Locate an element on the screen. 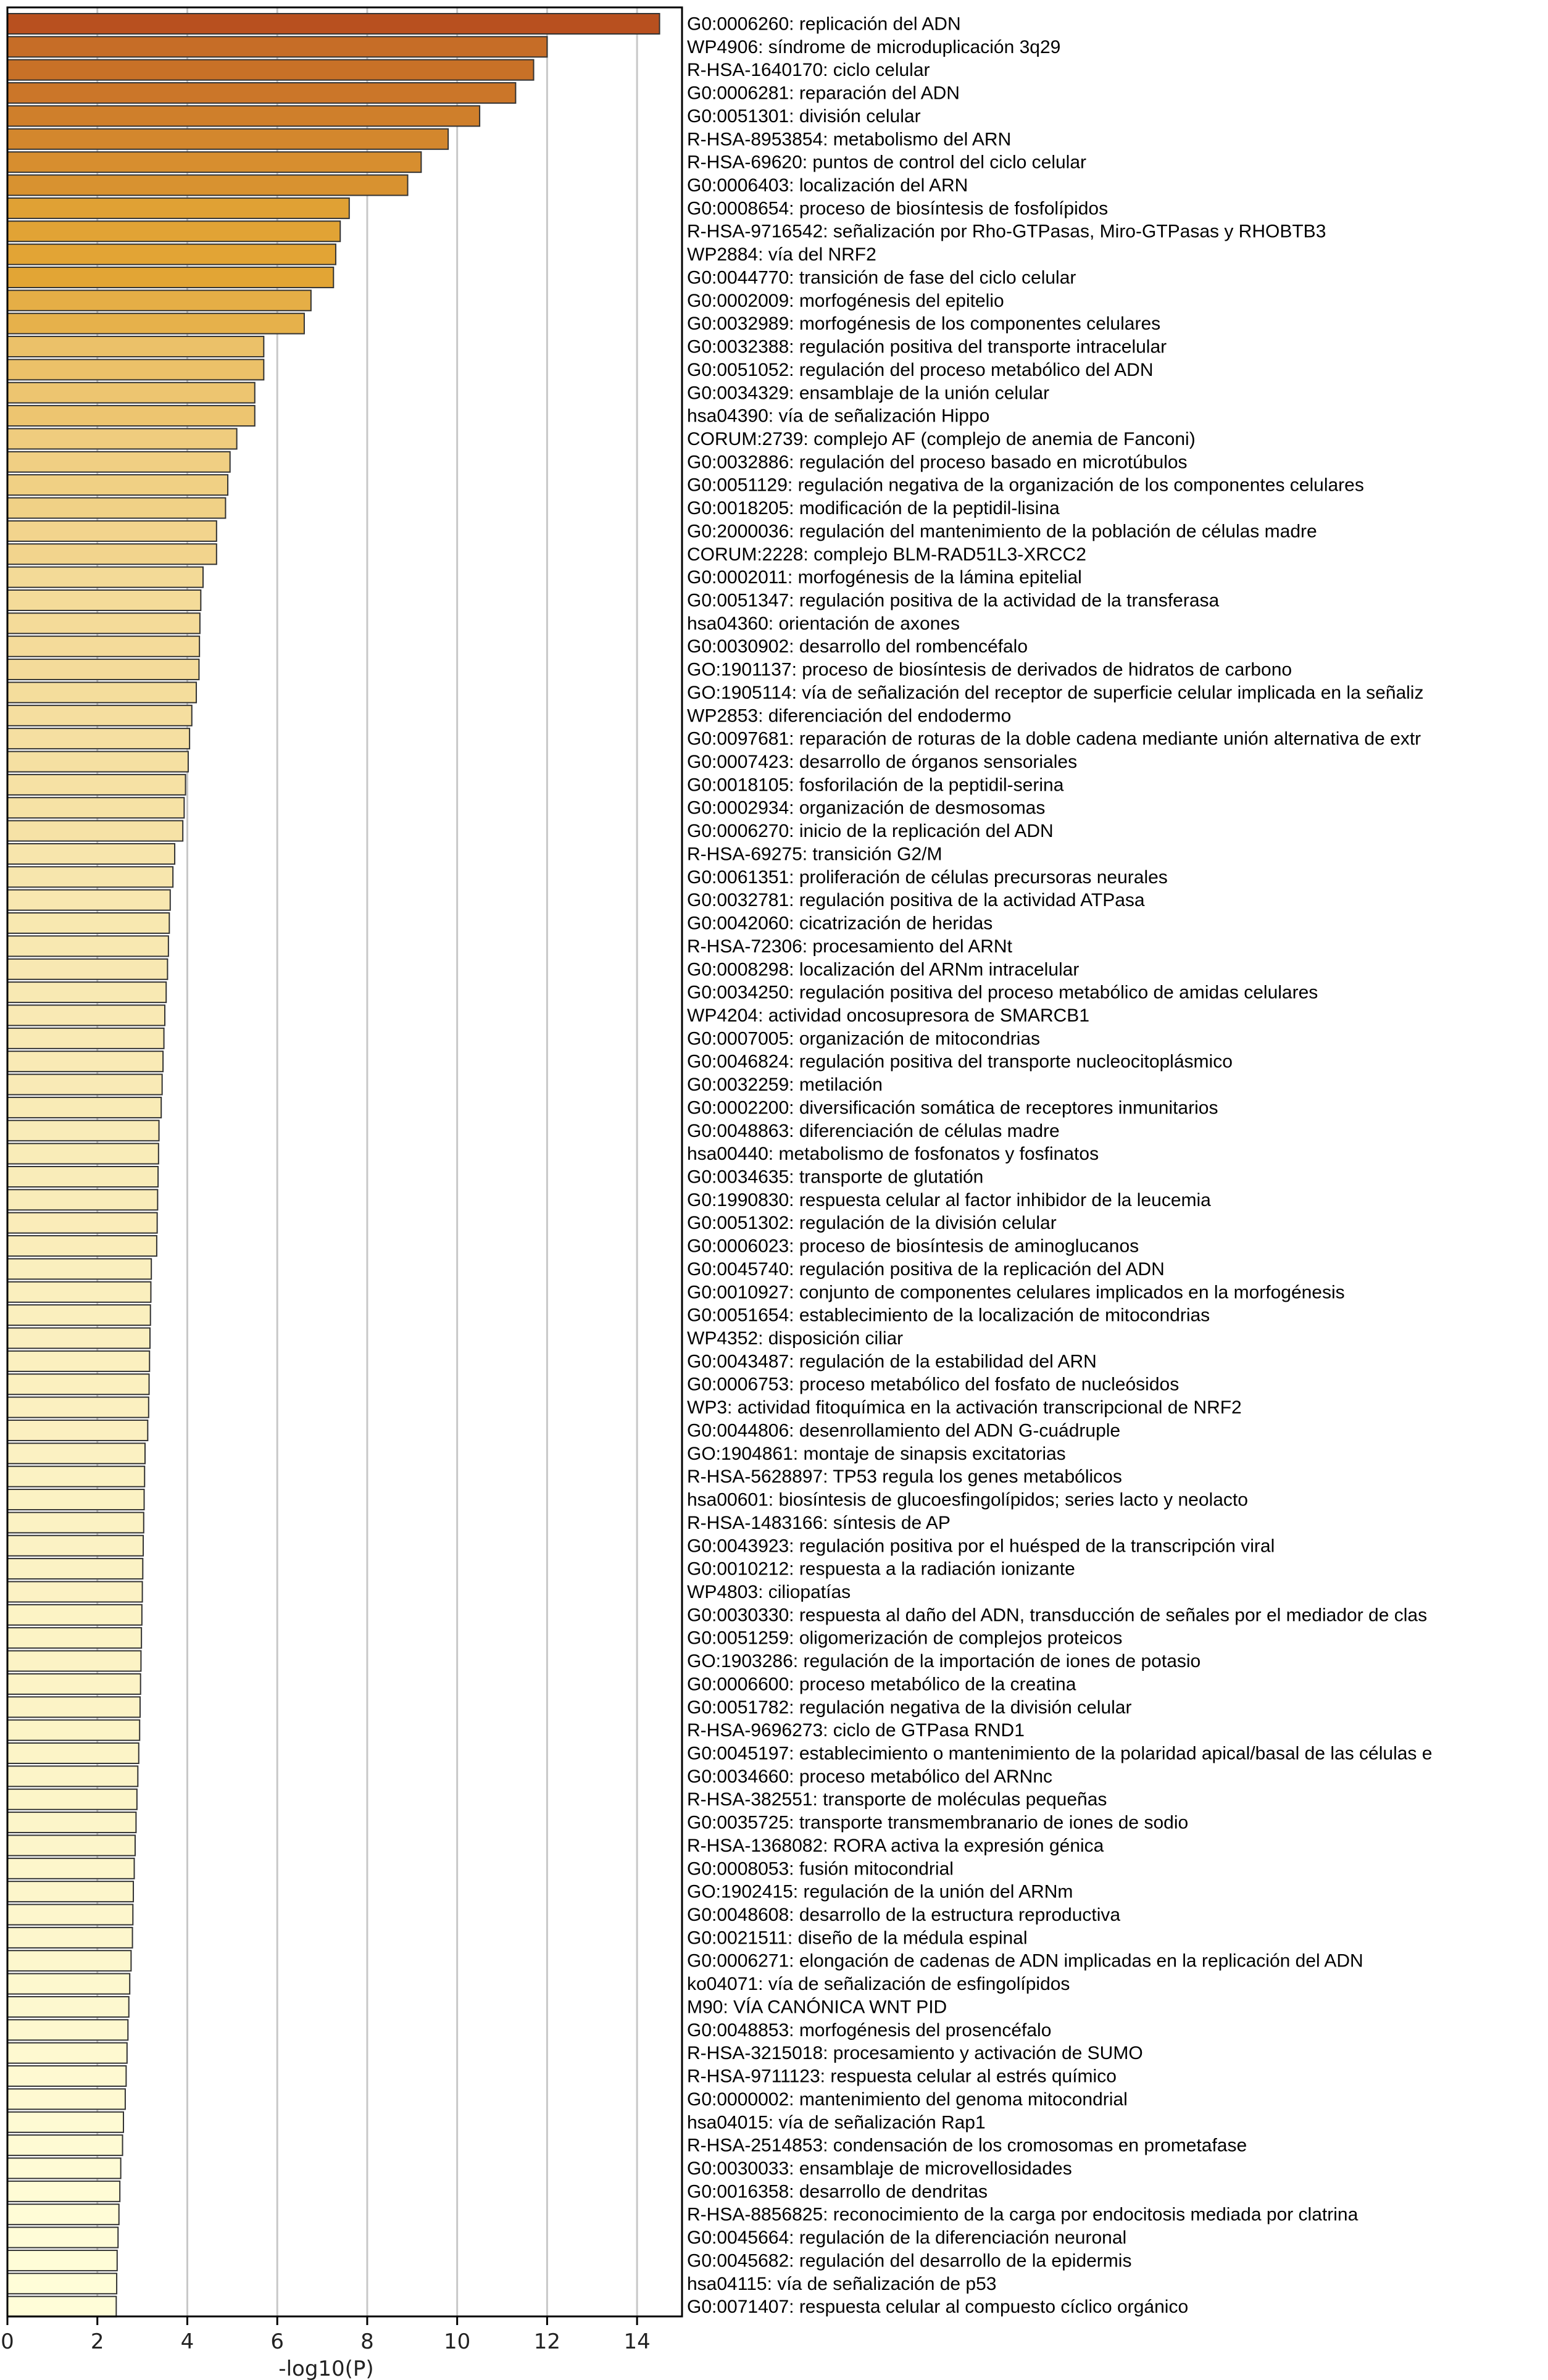  term-label-17: hsa04390: vía de señalización Hippo is located at coordinates (838, 416).